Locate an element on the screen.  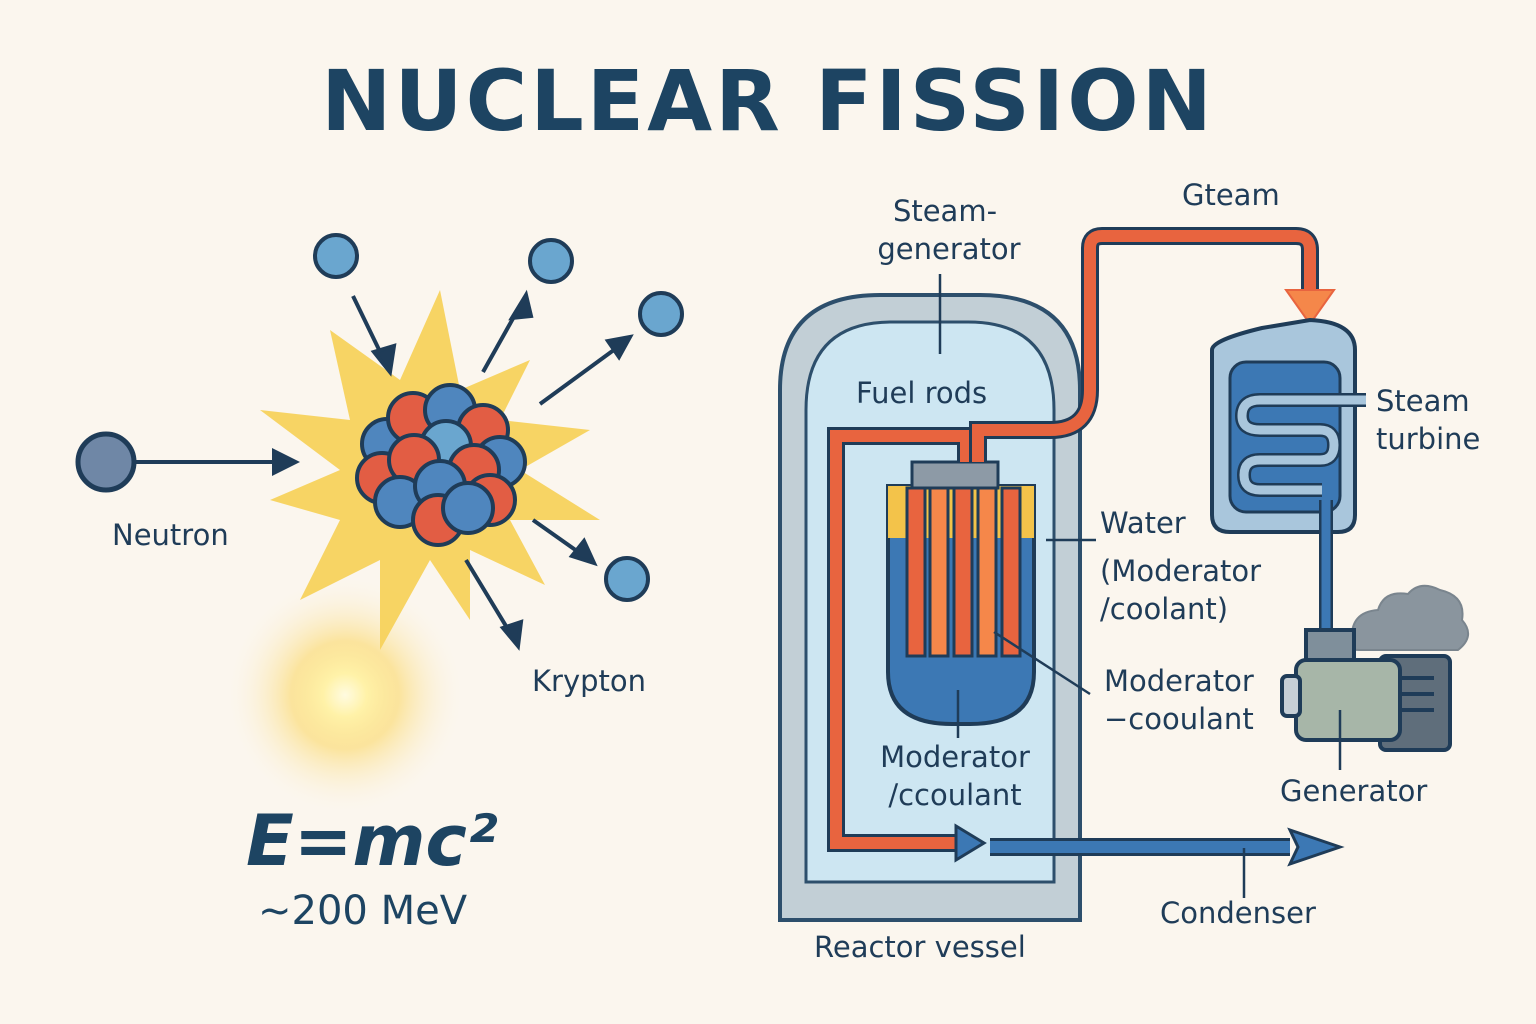
page-title: NUCLEAR FISSION is located at coordinates (768, 101).